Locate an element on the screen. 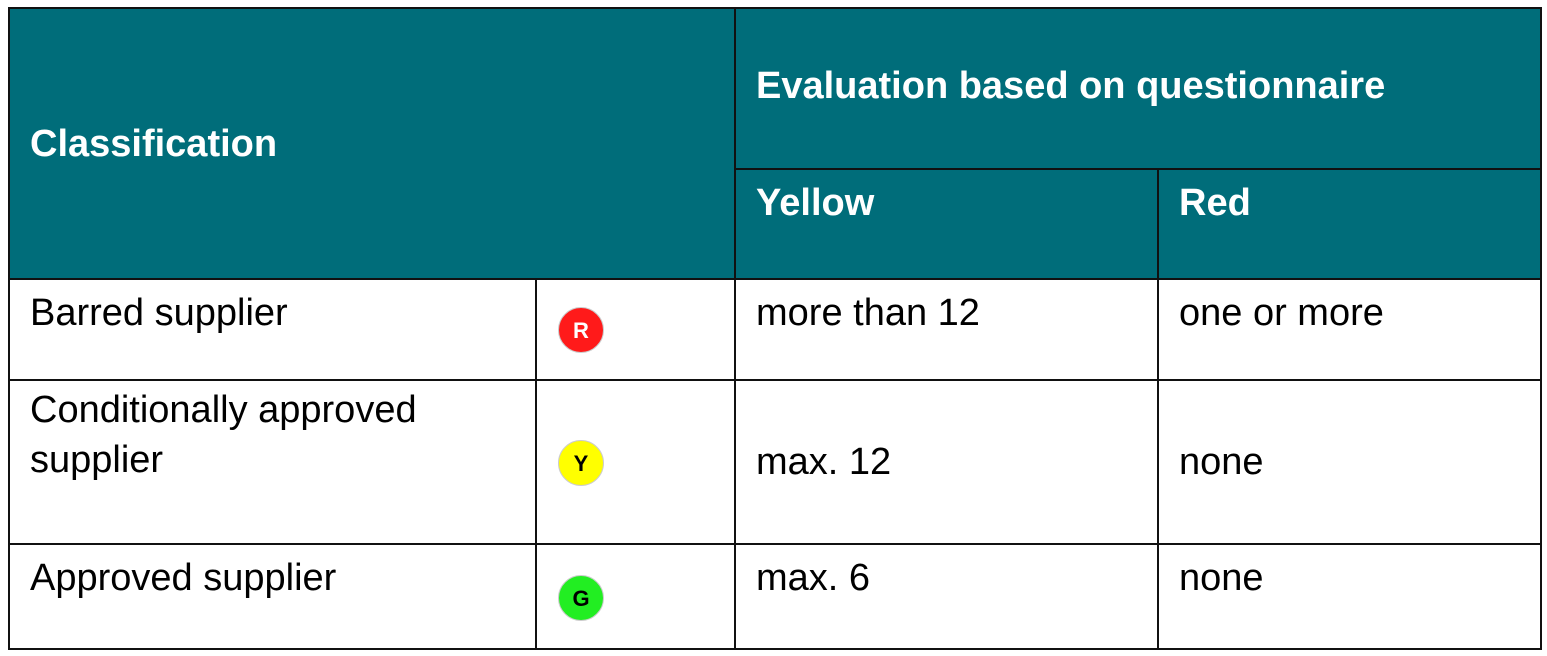 The width and height of the screenshot is (1547, 656). status-badge: G is located at coordinates (581, 598).